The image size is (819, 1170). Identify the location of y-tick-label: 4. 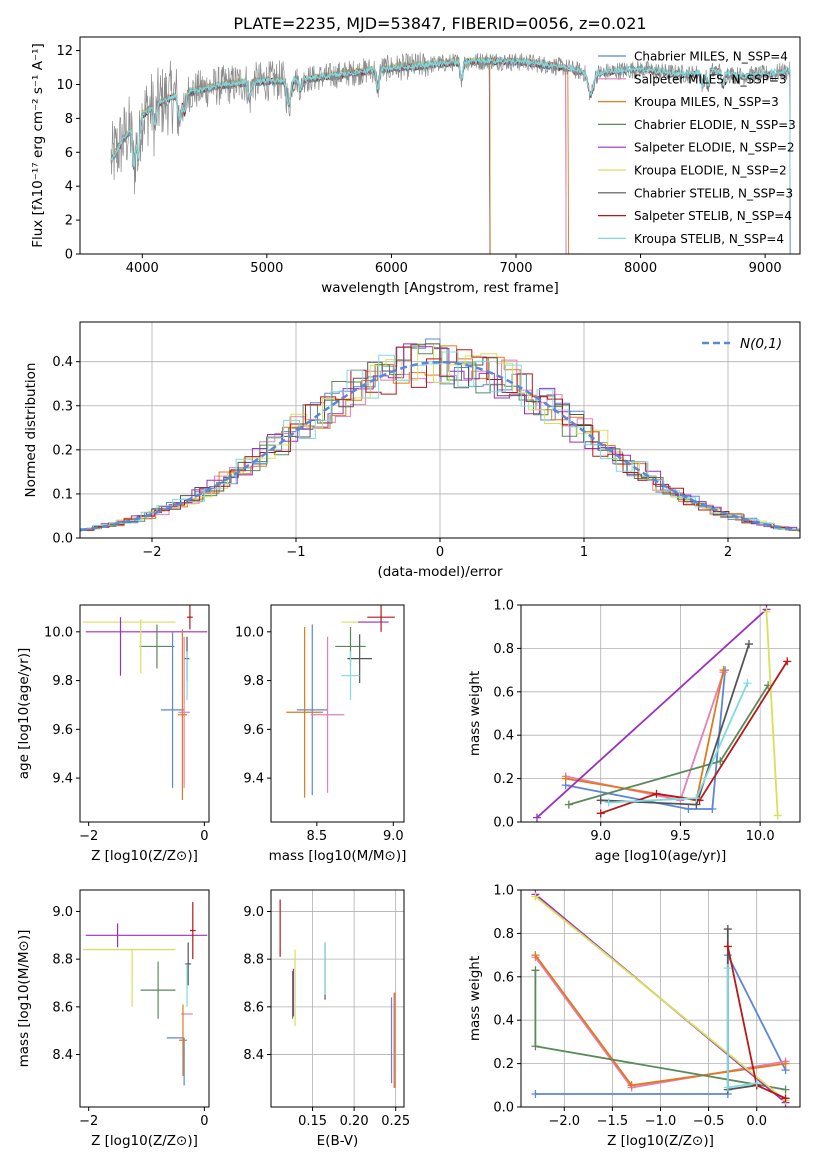
(69, 187).